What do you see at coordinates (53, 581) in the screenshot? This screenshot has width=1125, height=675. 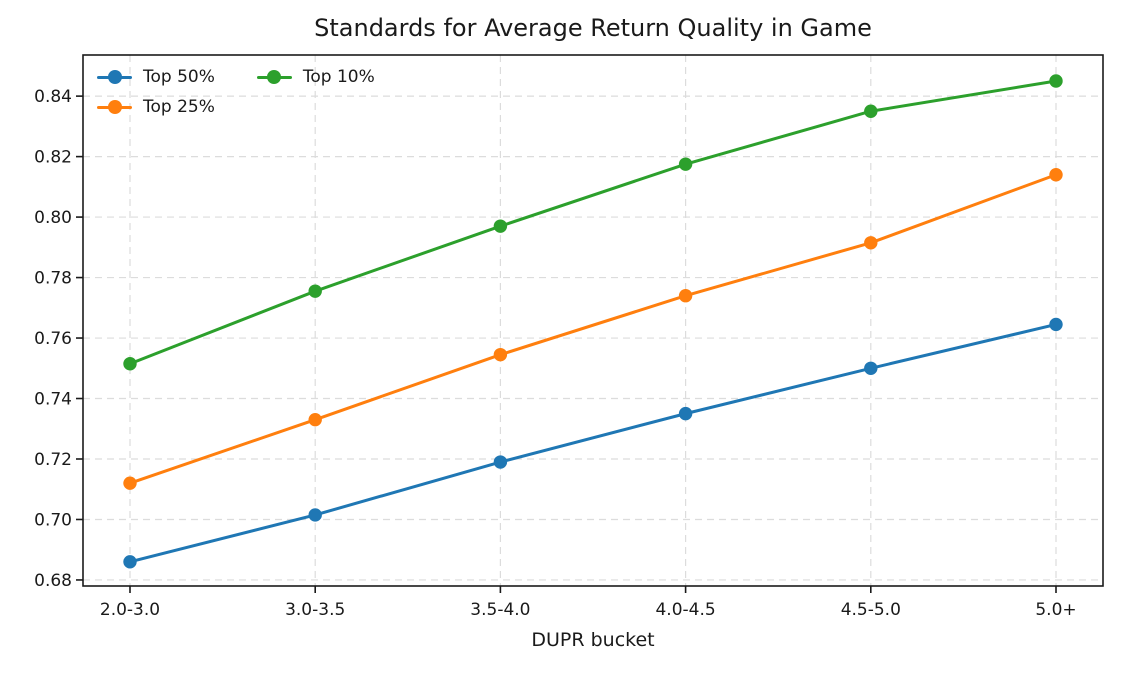 I see `y-tick-label: 0.68` at bounding box center [53, 581].